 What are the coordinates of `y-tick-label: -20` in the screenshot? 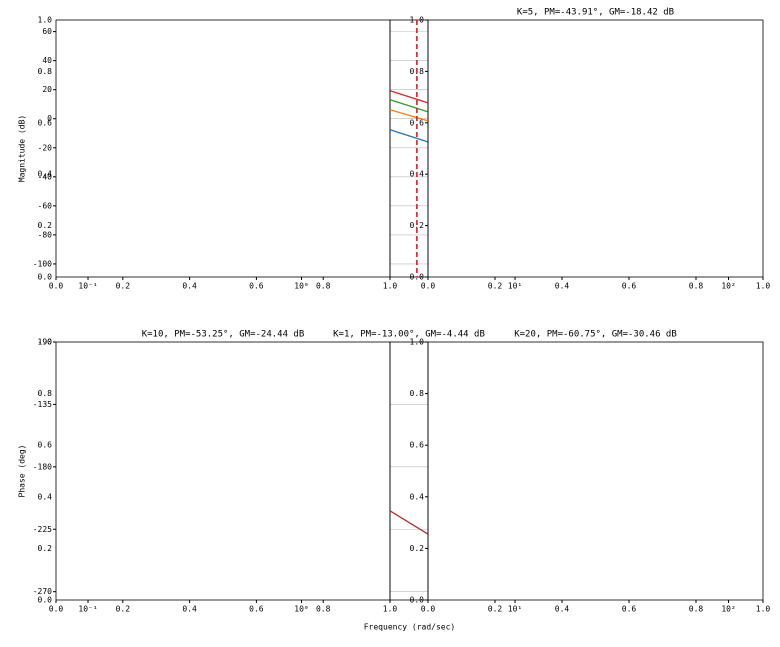 It's located at (45, 147).